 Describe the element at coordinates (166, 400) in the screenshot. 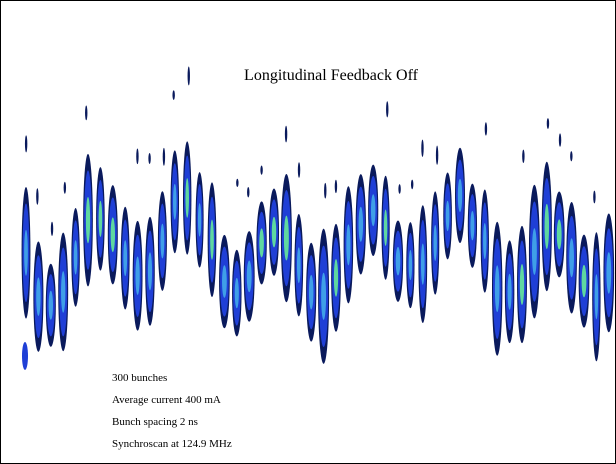

I see `annotation: Average current 400 mA` at that location.